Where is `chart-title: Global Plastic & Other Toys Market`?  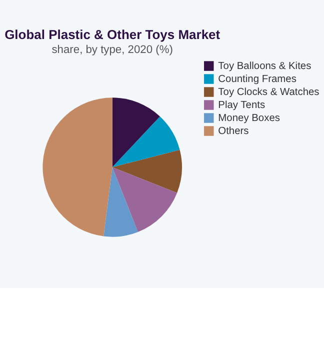
chart-title: Global Plastic & Other Toys Market is located at coordinates (112, 34).